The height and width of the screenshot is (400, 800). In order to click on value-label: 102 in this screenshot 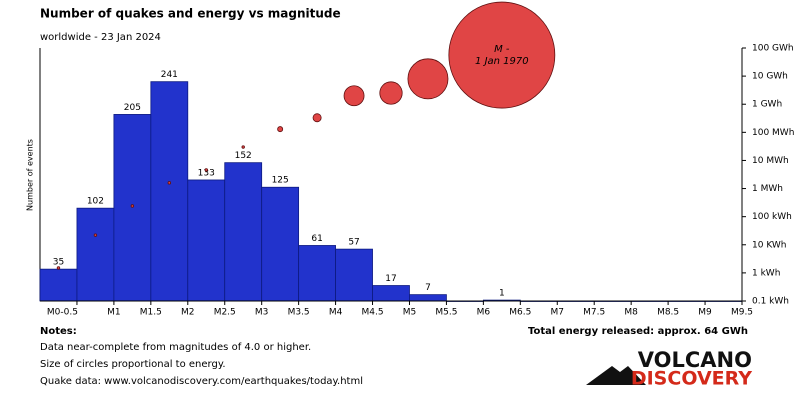, I will do `click(95, 202)`.